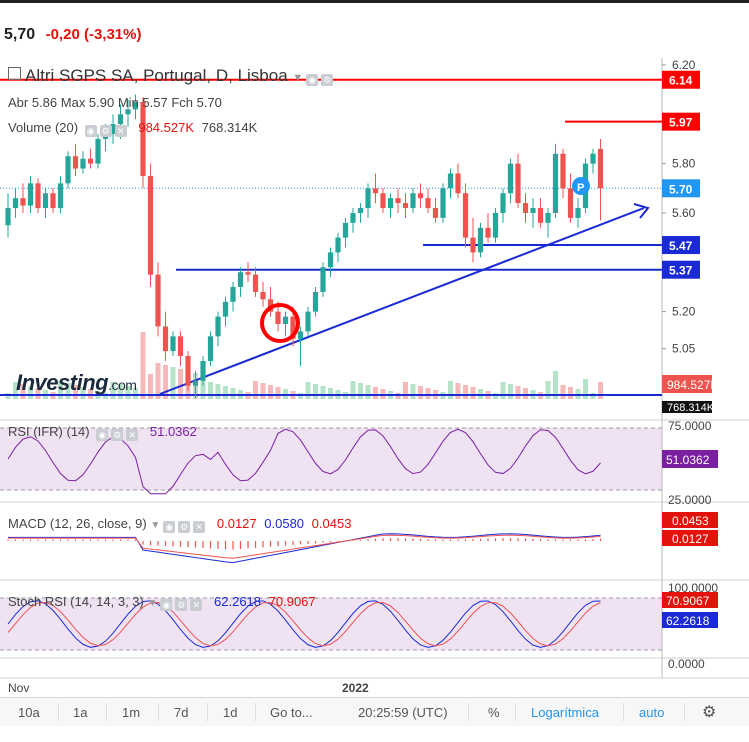 The height and width of the screenshot is (742, 749). What do you see at coordinates (652, 712) in the screenshot?
I see `auto-scale-button: auto` at bounding box center [652, 712].